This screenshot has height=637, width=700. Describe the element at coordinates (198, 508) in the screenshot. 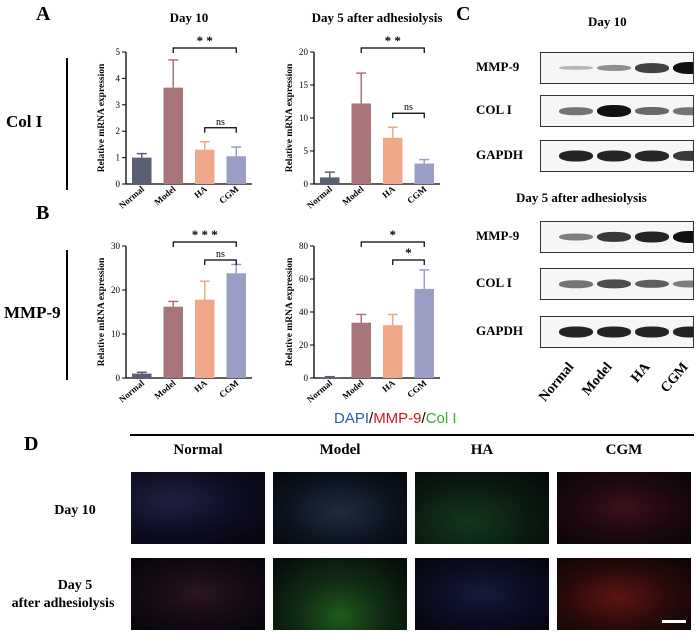

I see `if-image-normal-day10` at that location.